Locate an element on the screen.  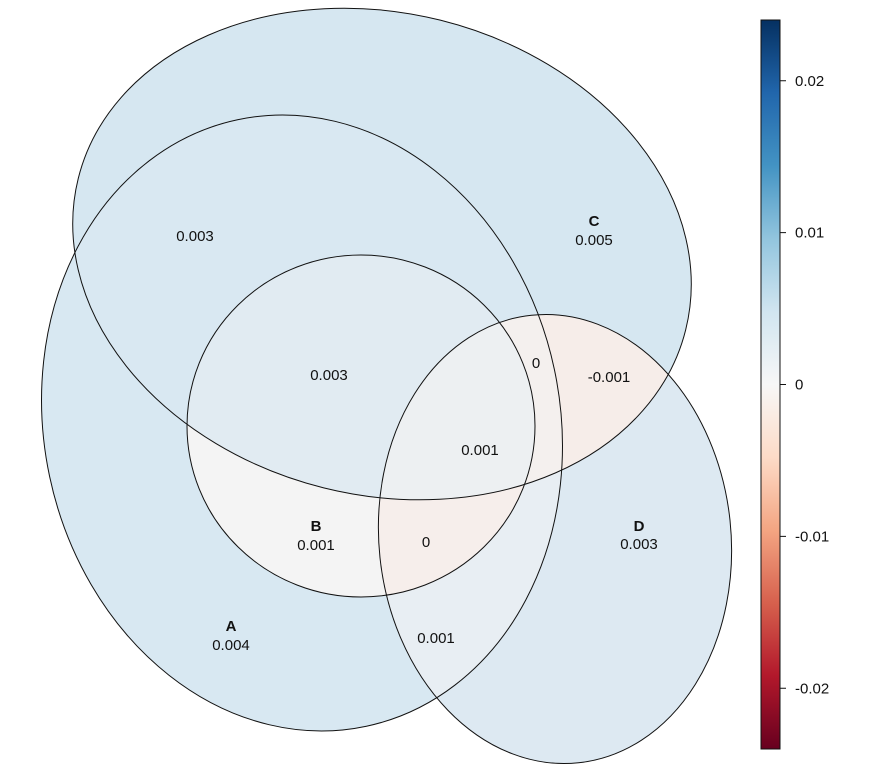
region-value-ad: 0.001 is located at coordinates (436, 638).